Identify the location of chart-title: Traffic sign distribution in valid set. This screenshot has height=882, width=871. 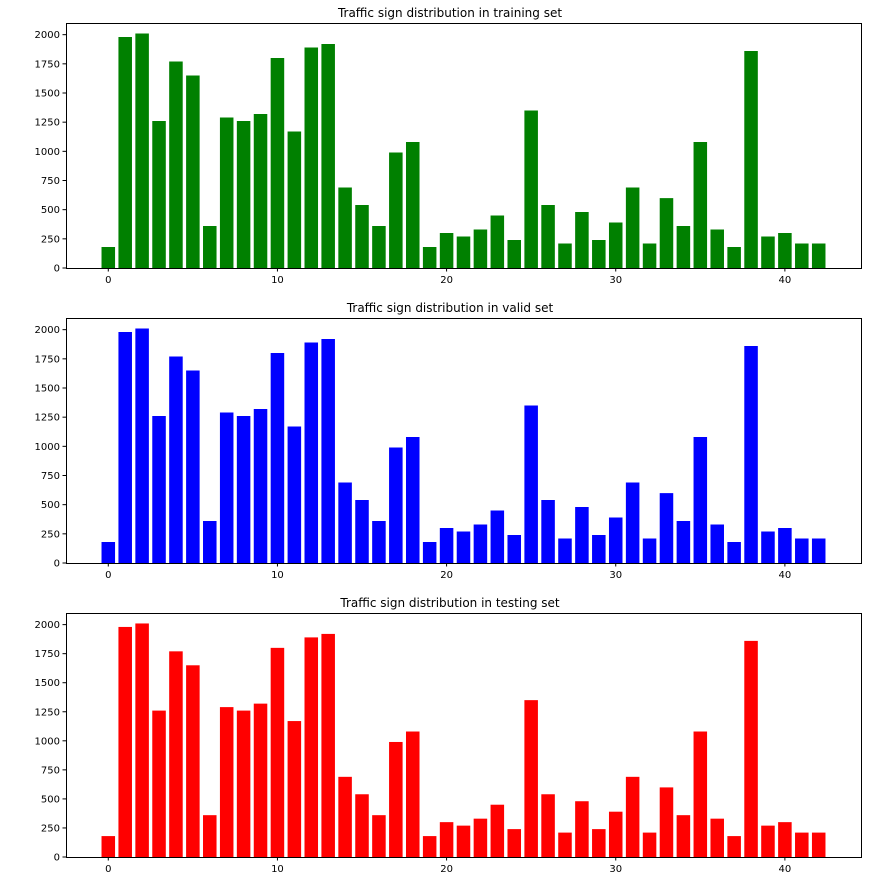
(450, 308).